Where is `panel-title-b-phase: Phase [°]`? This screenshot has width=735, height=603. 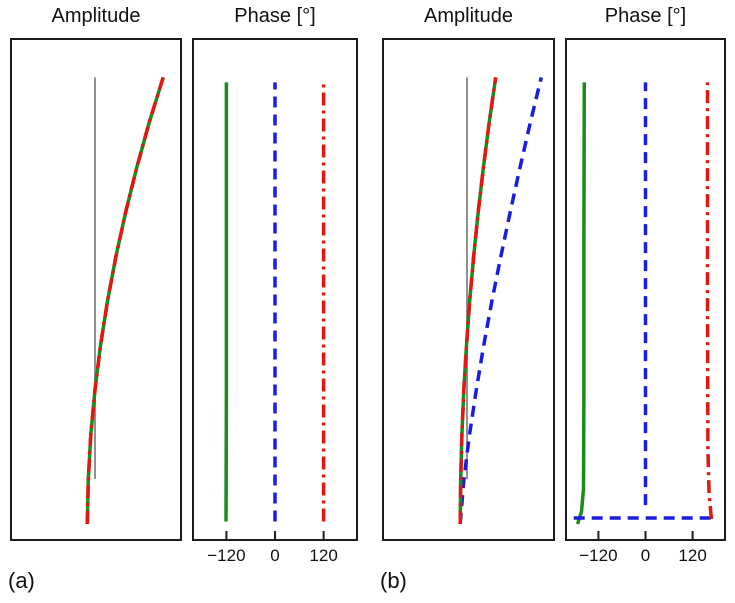
panel-title-b-phase: Phase [°] is located at coordinates (645, 16).